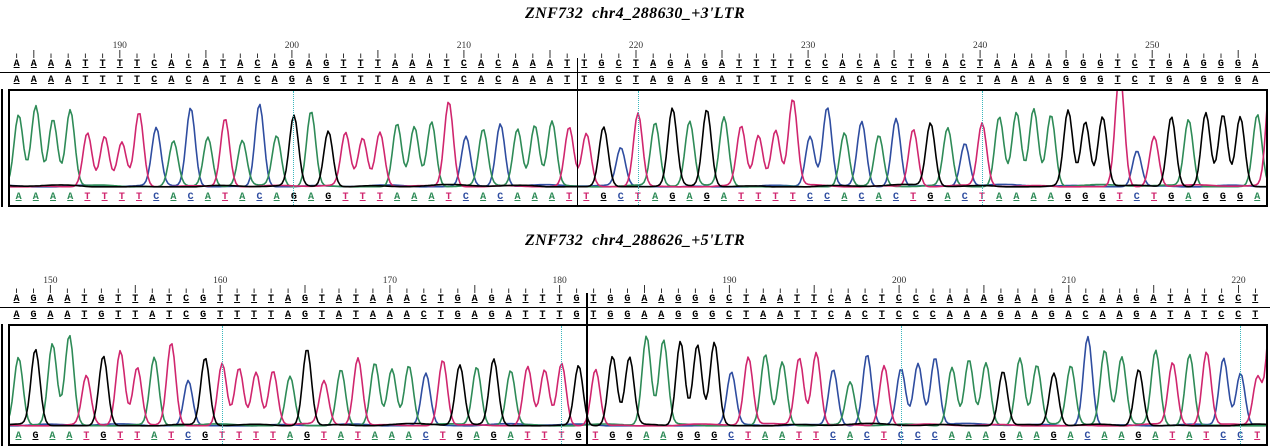 The image size is (1270, 446). What do you see at coordinates (636, 284) in the screenshot?
I see `position-ruler: 150 160 170 180 190 200 210 220` at bounding box center [636, 284].